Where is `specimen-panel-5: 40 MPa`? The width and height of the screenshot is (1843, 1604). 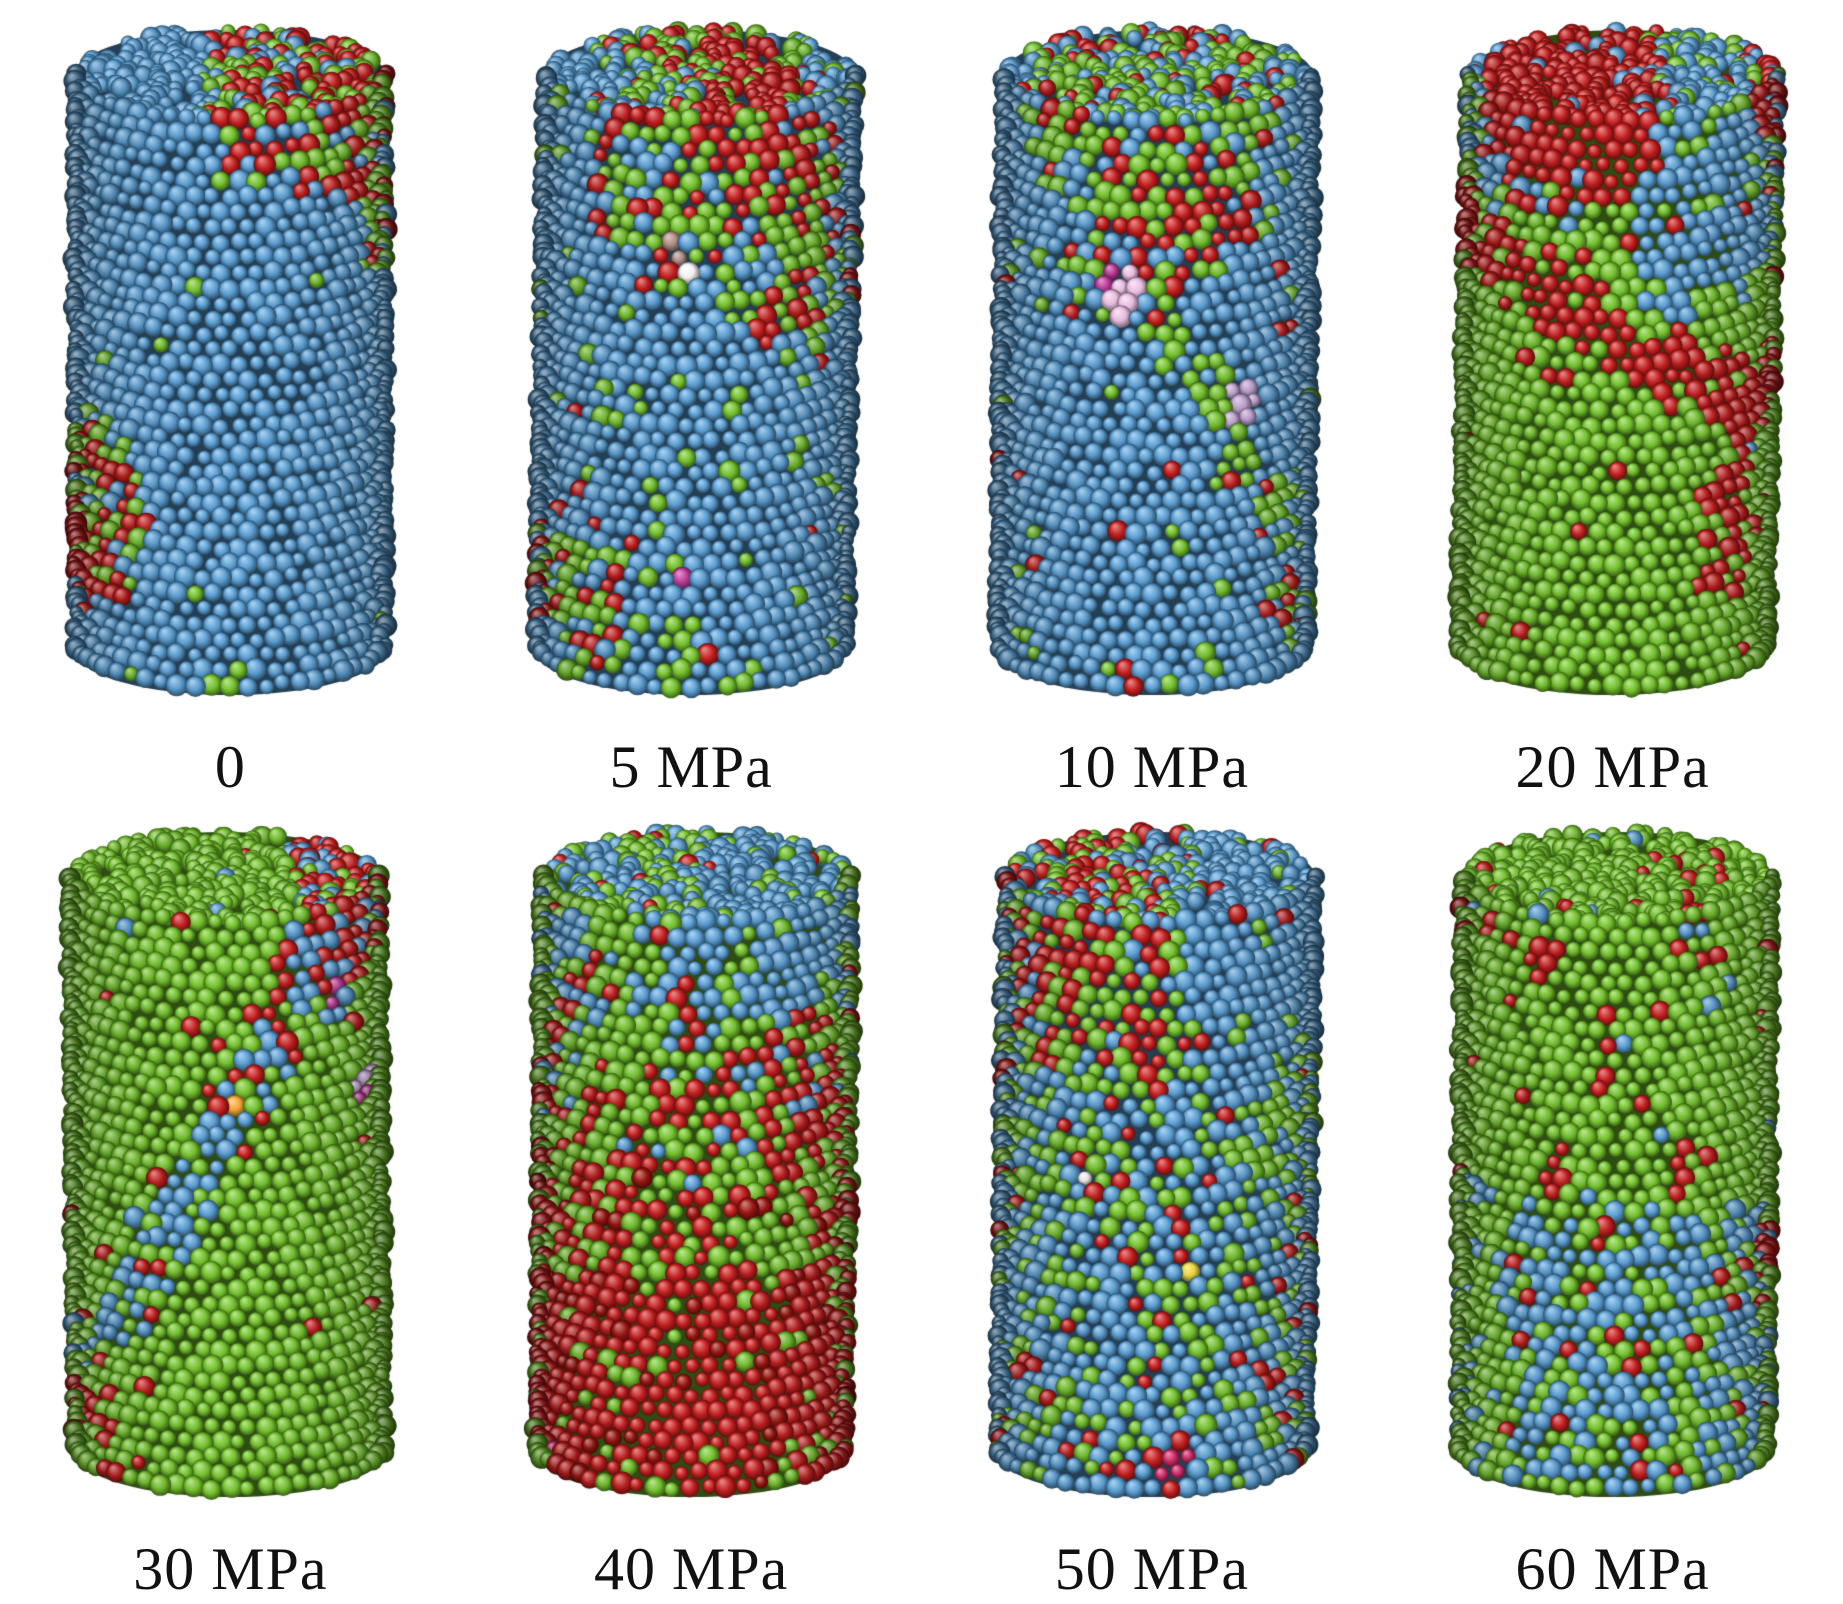 specimen-panel-5: 40 MPa is located at coordinates (691, 1203).